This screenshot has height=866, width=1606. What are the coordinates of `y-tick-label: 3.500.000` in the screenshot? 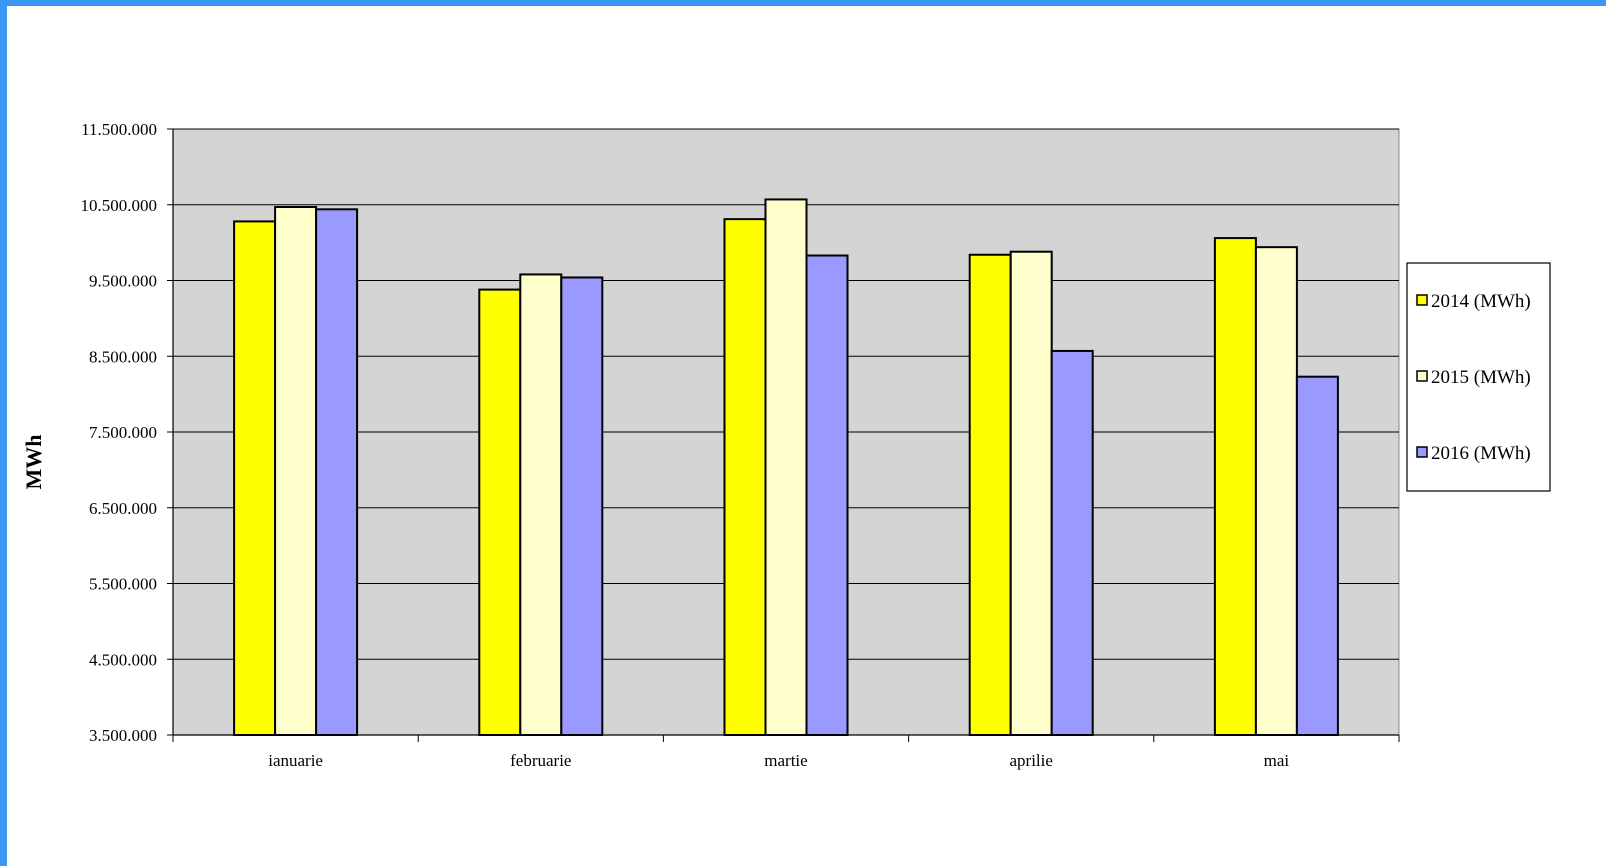 It's located at (123, 735).